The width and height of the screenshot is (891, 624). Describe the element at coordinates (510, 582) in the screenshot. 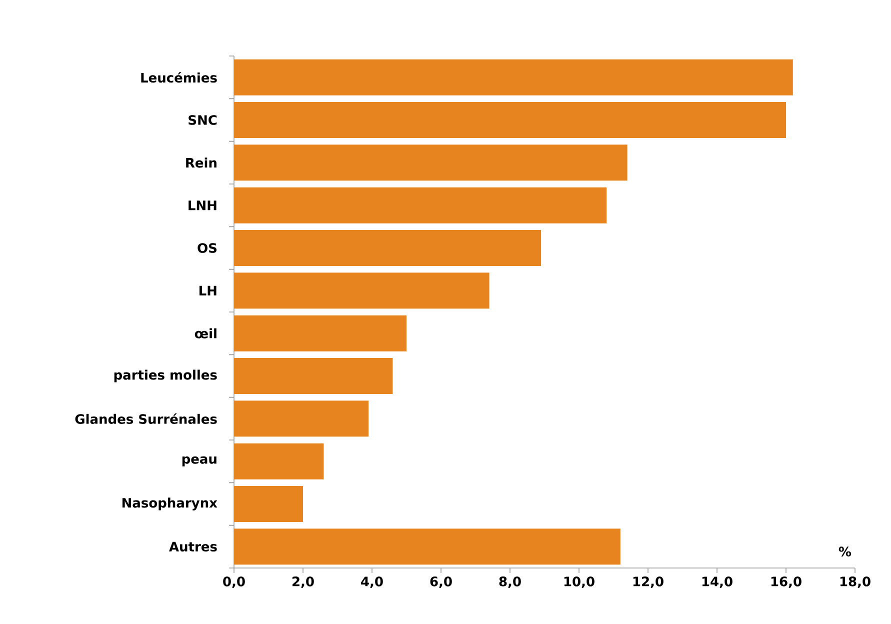

I see `x-tick-label: 8,0` at that location.